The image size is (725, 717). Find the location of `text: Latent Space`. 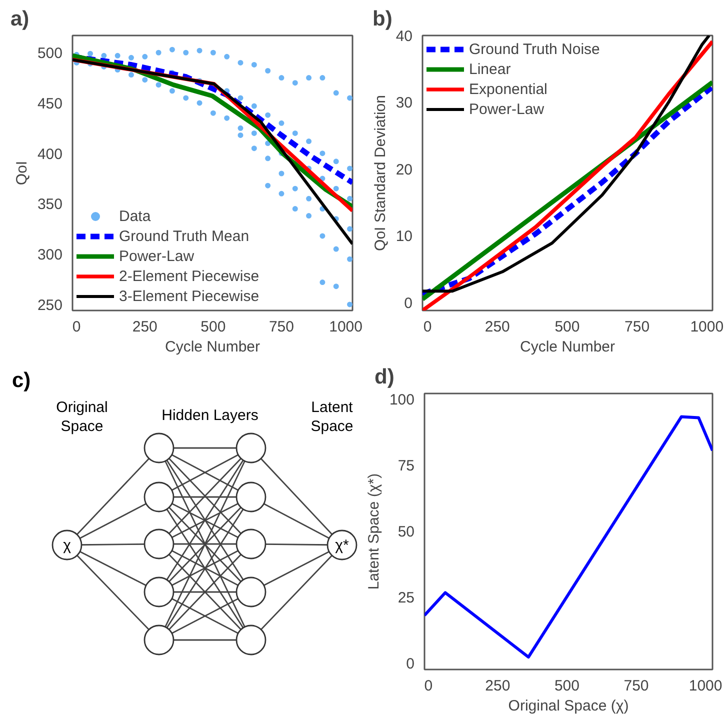

text: Latent Space is located at coordinates (332, 417).